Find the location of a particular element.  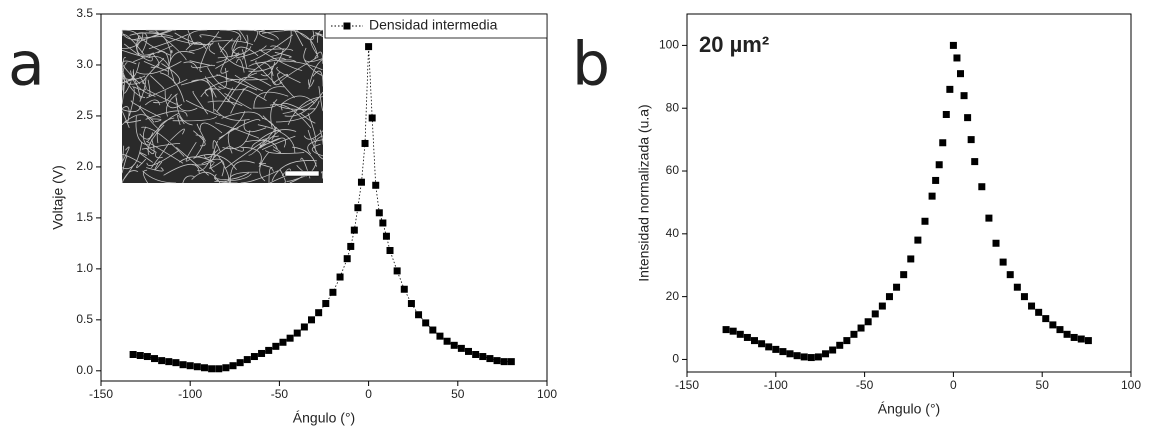

y-tick-label: 2.5 is located at coordinates (84, 115).